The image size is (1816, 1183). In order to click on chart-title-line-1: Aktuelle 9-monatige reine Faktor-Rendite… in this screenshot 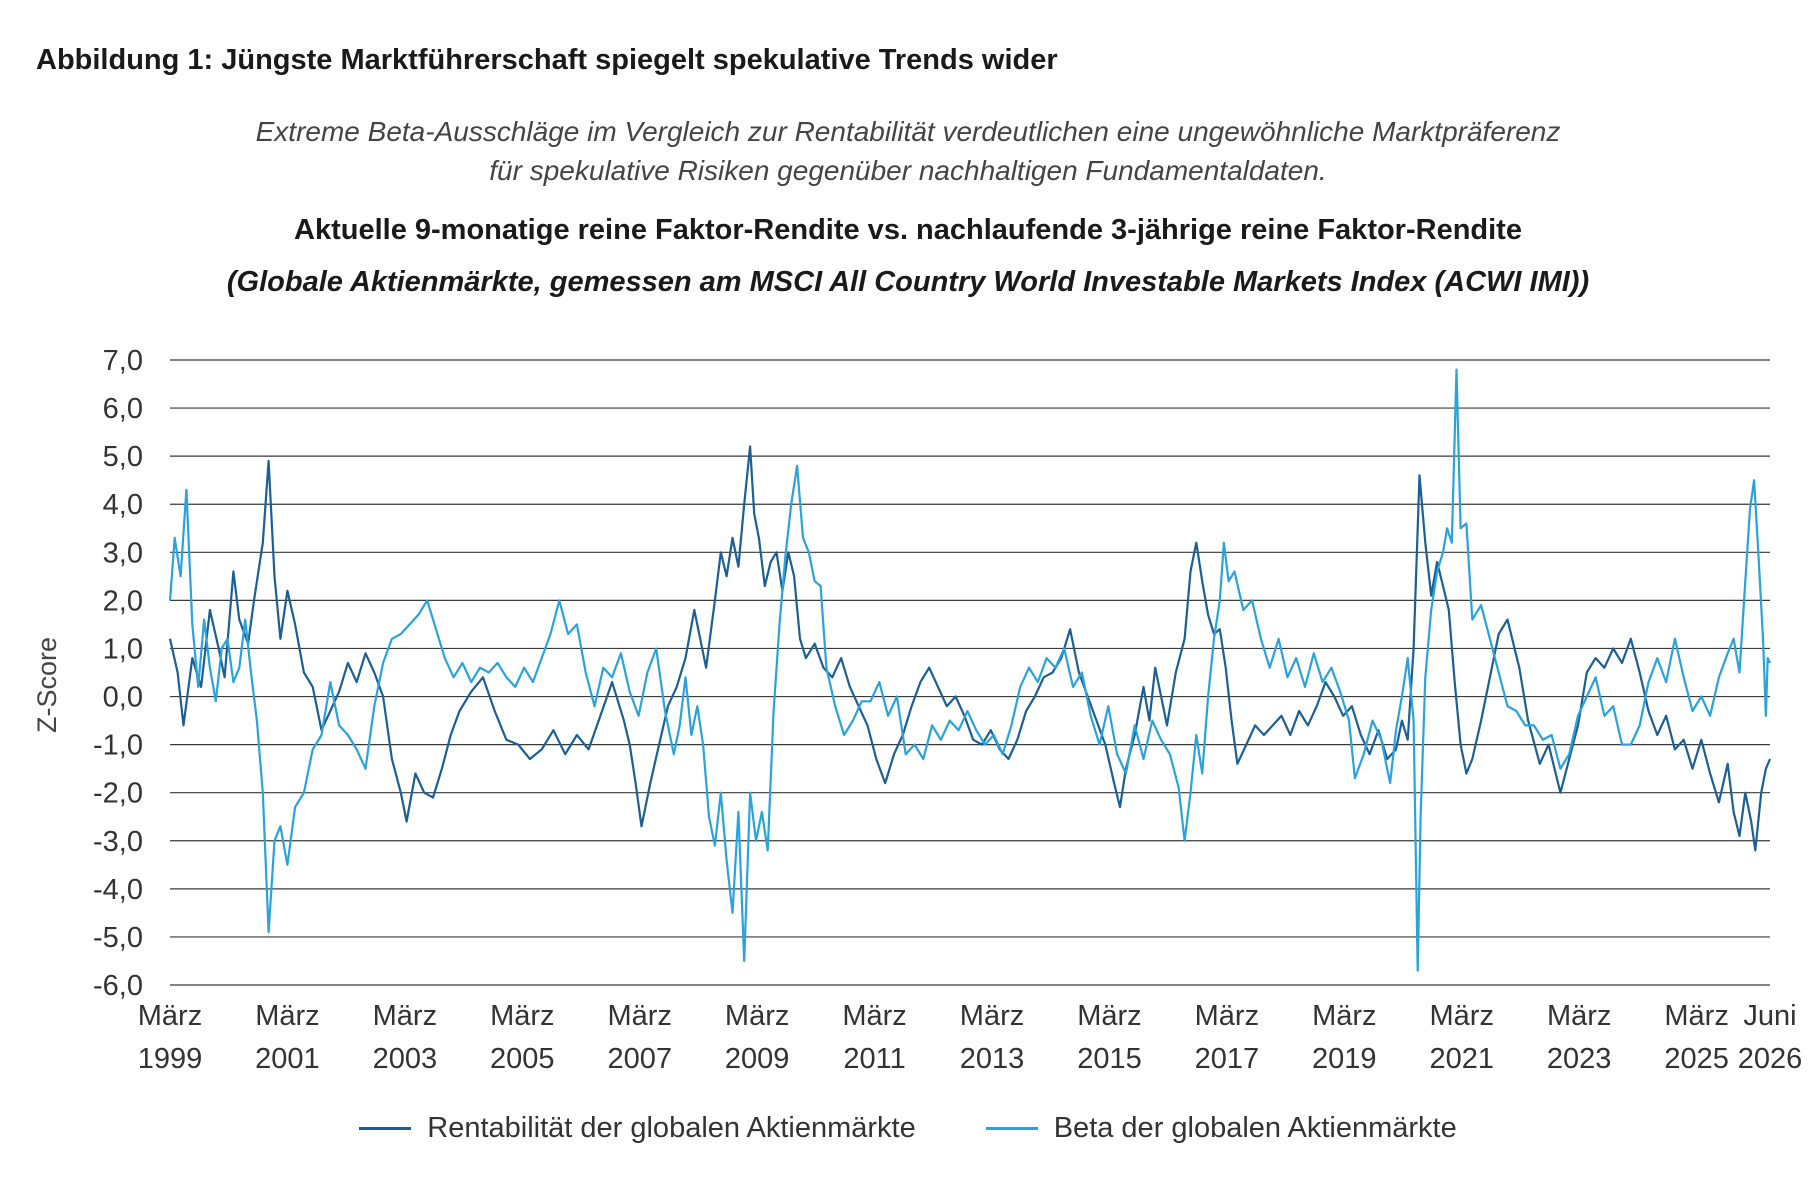, I will do `click(908, 230)`.